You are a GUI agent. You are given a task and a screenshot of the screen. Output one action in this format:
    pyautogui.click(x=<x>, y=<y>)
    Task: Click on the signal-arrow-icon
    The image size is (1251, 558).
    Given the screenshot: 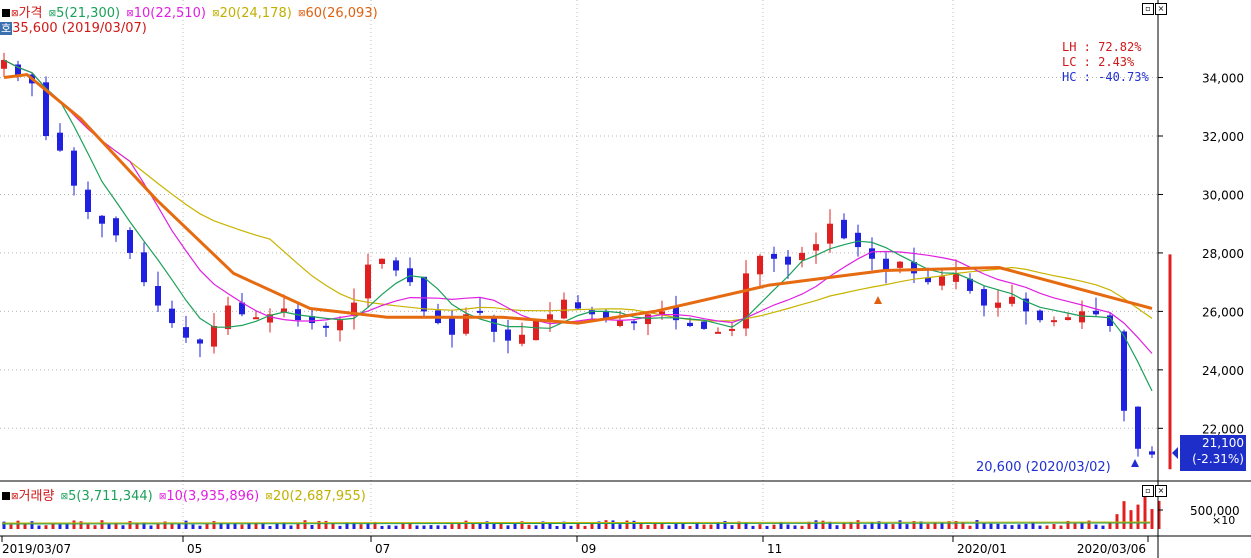 What is the action you would take?
    pyautogui.click(x=878, y=300)
    